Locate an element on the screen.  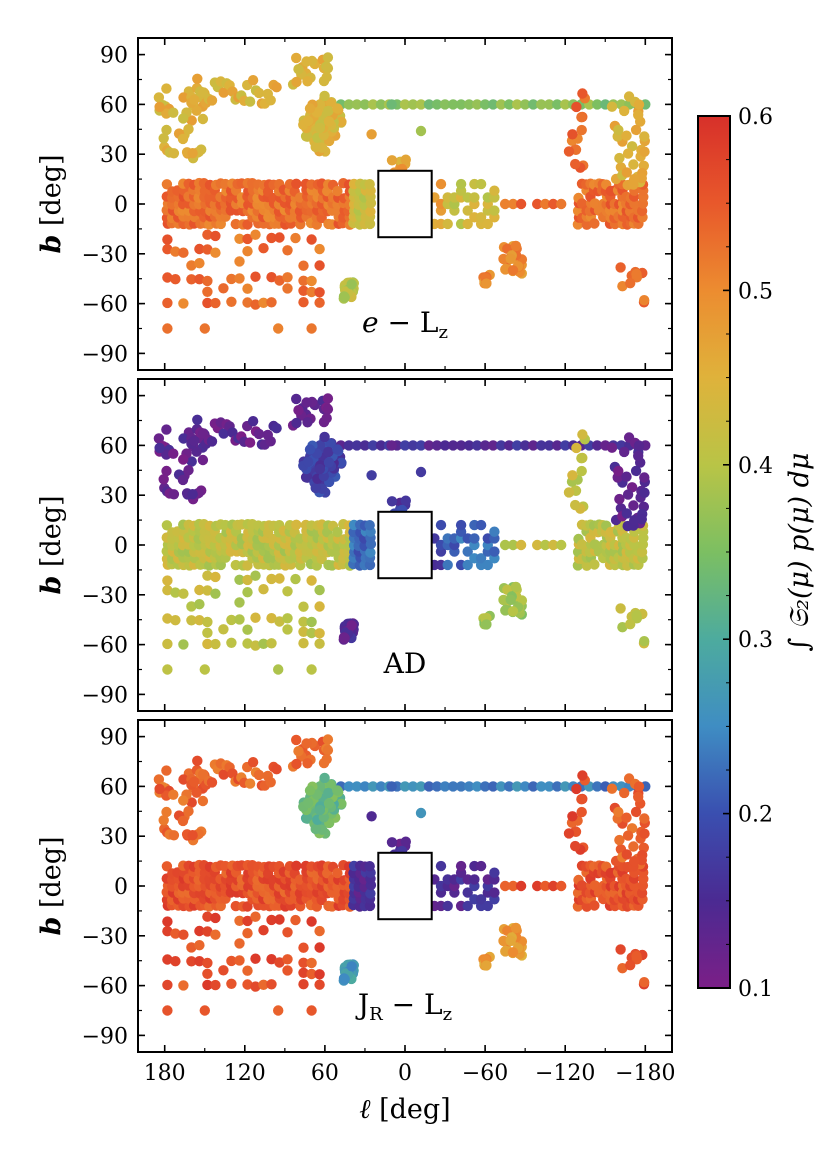
y-axis-label: b [deg] is located at coordinates (51, 544).